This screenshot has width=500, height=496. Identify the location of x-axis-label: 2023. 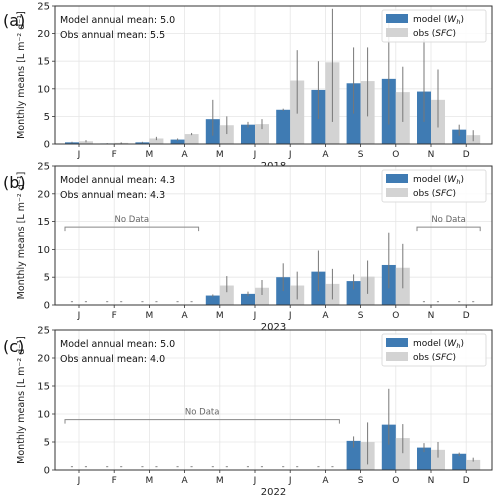
(273, 327).